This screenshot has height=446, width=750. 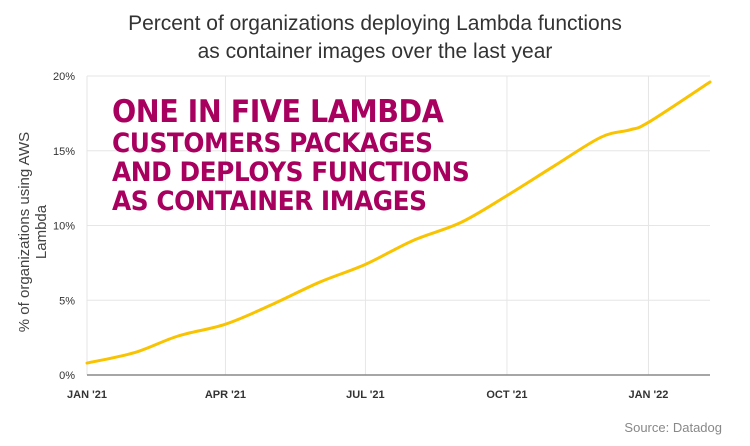 I want to click on callout-line: AS CONTAINER IMAGES, so click(x=269, y=201).